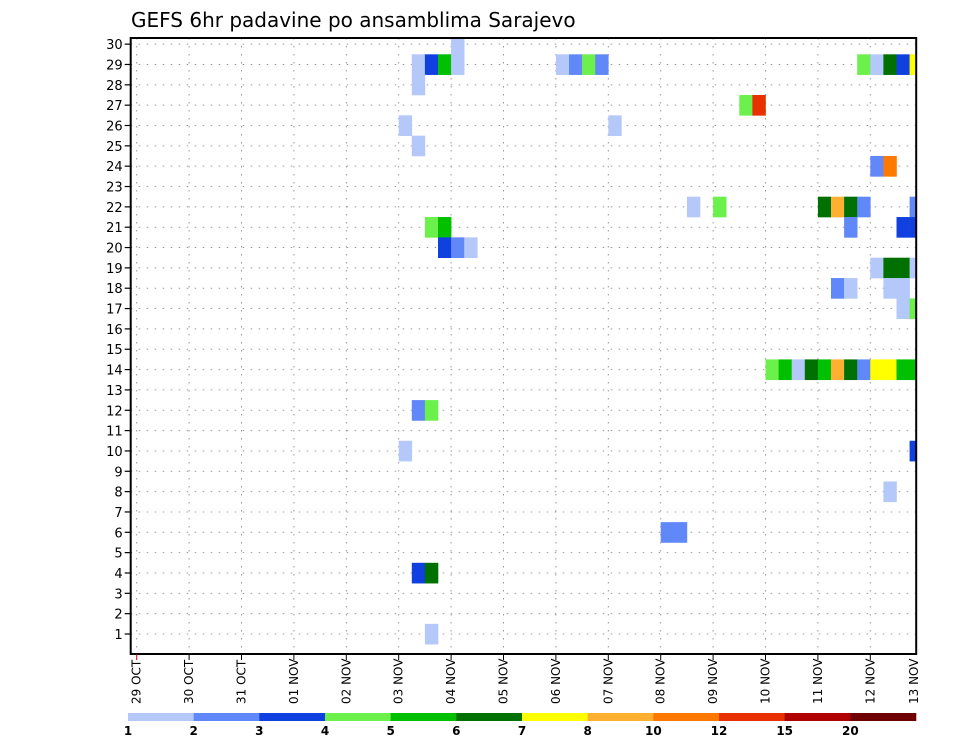 Image resolution: width=960 pixels, height=742 pixels. What do you see at coordinates (346, 681) in the screenshot?
I see `x-tick-label: 02 NOV` at bounding box center [346, 681].